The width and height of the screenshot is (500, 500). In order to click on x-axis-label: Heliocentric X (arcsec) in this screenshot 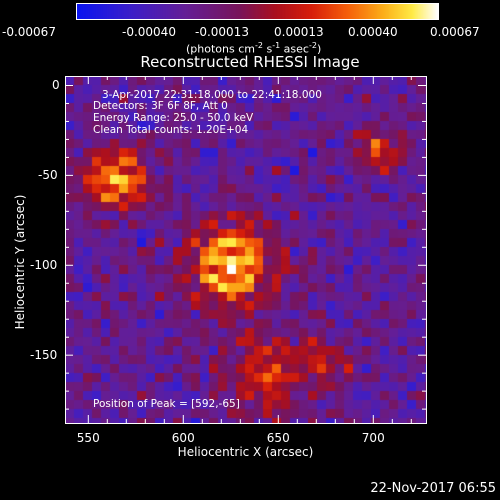, I will do `click(245, 452)`.